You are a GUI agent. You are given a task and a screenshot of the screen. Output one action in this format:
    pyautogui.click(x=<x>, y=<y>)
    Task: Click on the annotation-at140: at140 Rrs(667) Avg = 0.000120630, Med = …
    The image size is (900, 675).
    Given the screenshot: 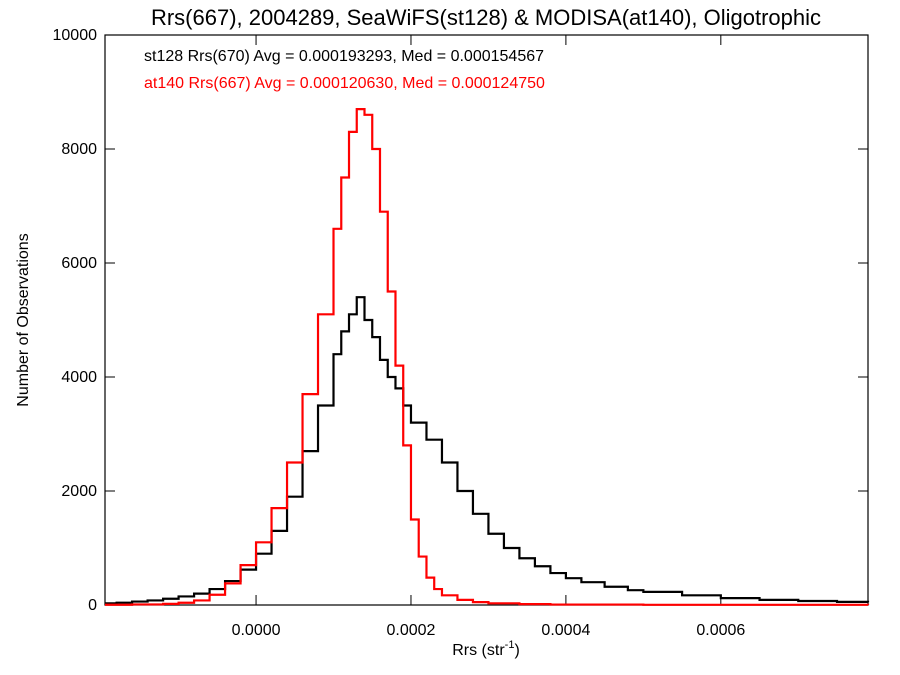 What is the action you would take?
    pyautogui.click(x=344, y=83)
    